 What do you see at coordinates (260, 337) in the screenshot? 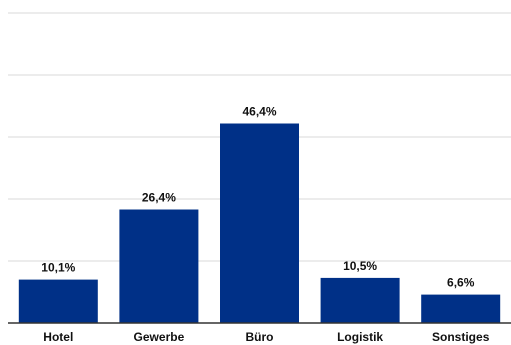
I see `x-tick-label-büro: Büro` at bounding box center [260, 337].